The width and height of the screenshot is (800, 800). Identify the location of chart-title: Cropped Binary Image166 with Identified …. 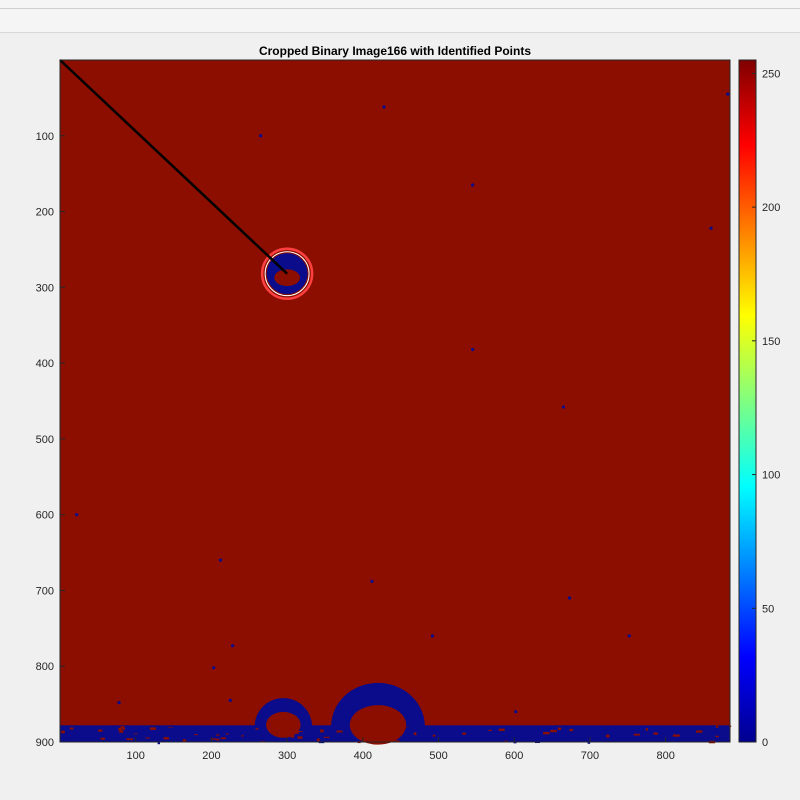
(395, 51).